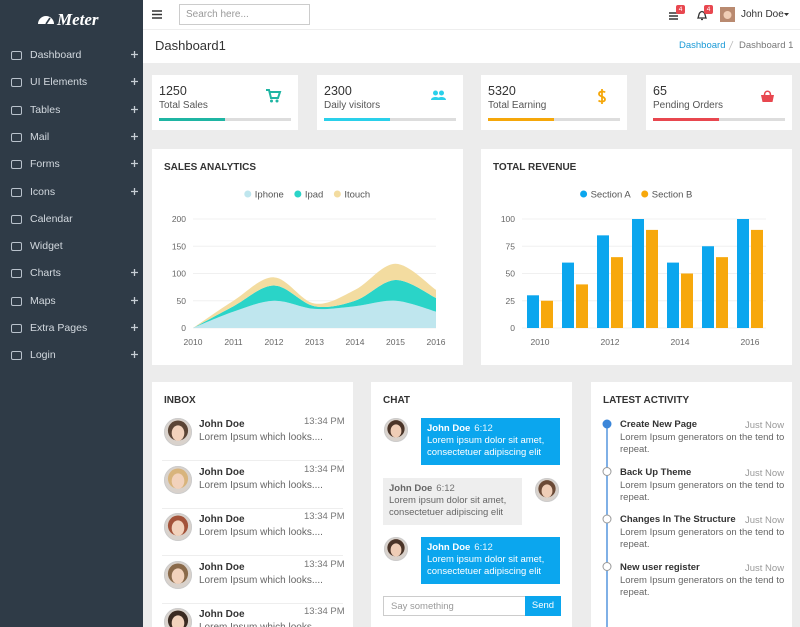 The width and height of the screenshot is (800, 627). Describe the element at coordinates (180, 400) in the screenshot. I see `card-title: INBOX` at that location.